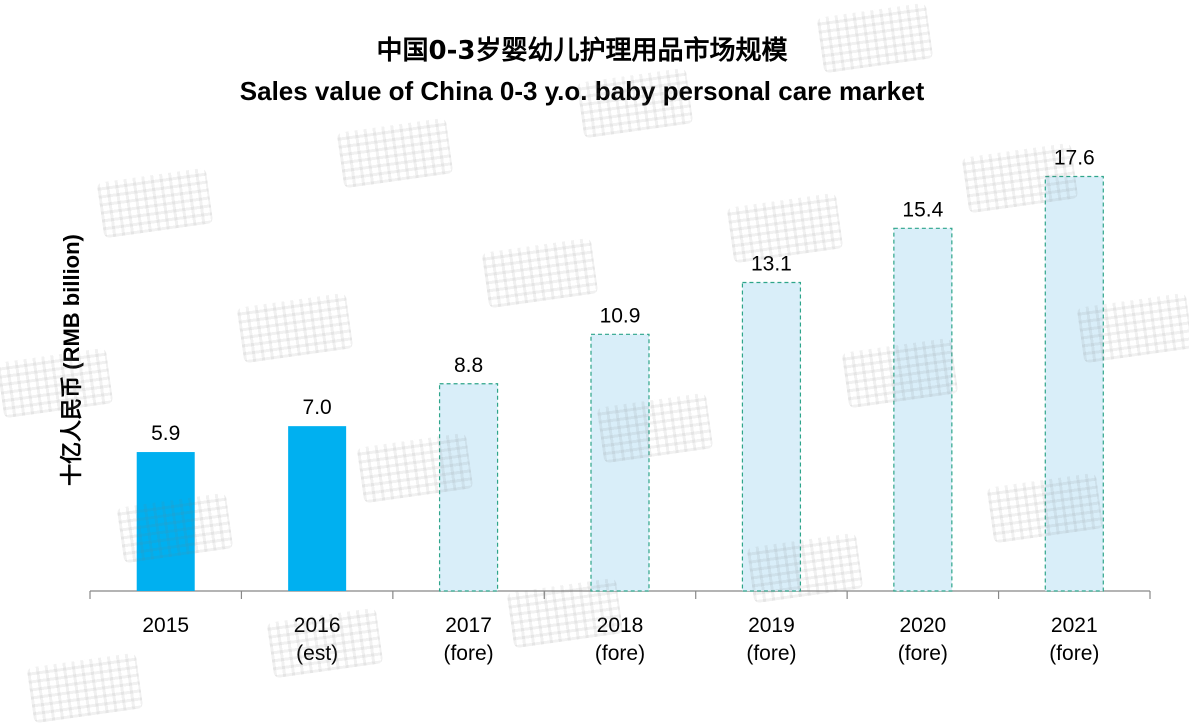 The image size is (1189, 723). What do you see at coordinates (468, 625) in the screenshot?
I see `x-tick-label: 2017` at bounding box center [468, 625].